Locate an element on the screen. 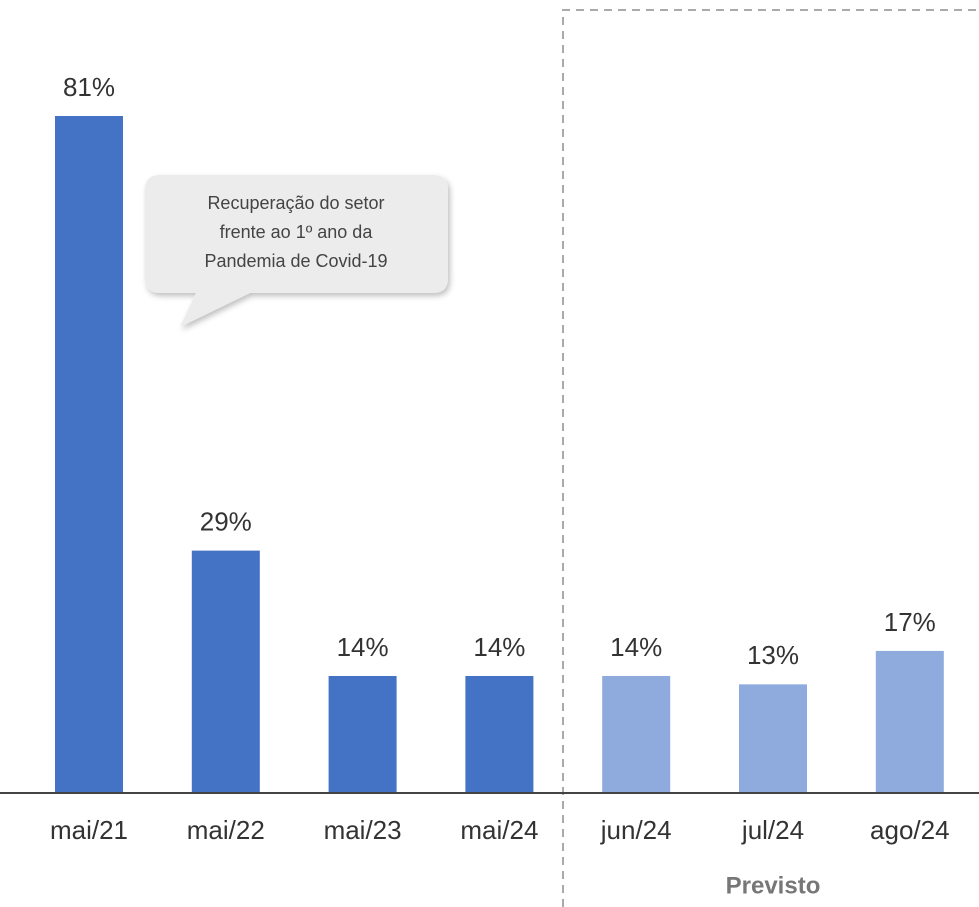  x-tick-label: mai/24 is located at coordinates (499, 830).